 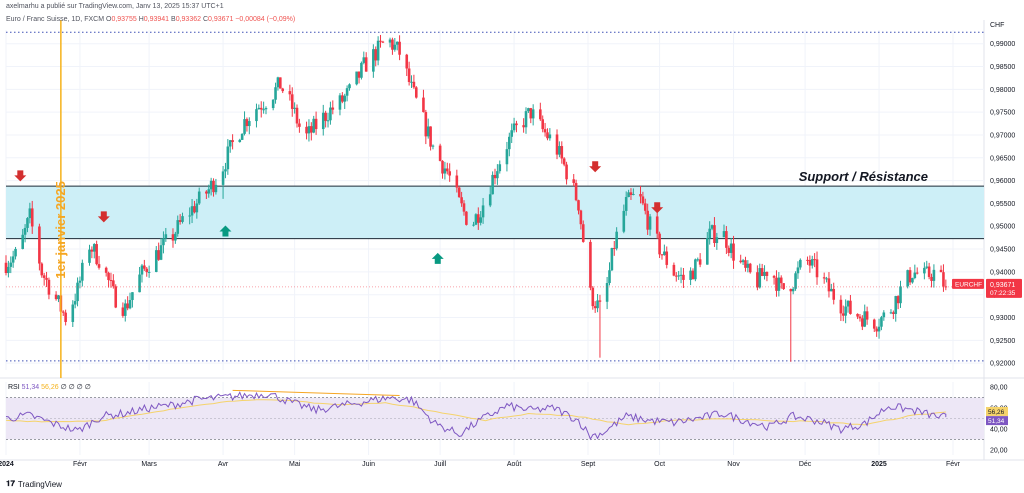 I want to click on currency-label: CHF, so click(x=997, y=25).